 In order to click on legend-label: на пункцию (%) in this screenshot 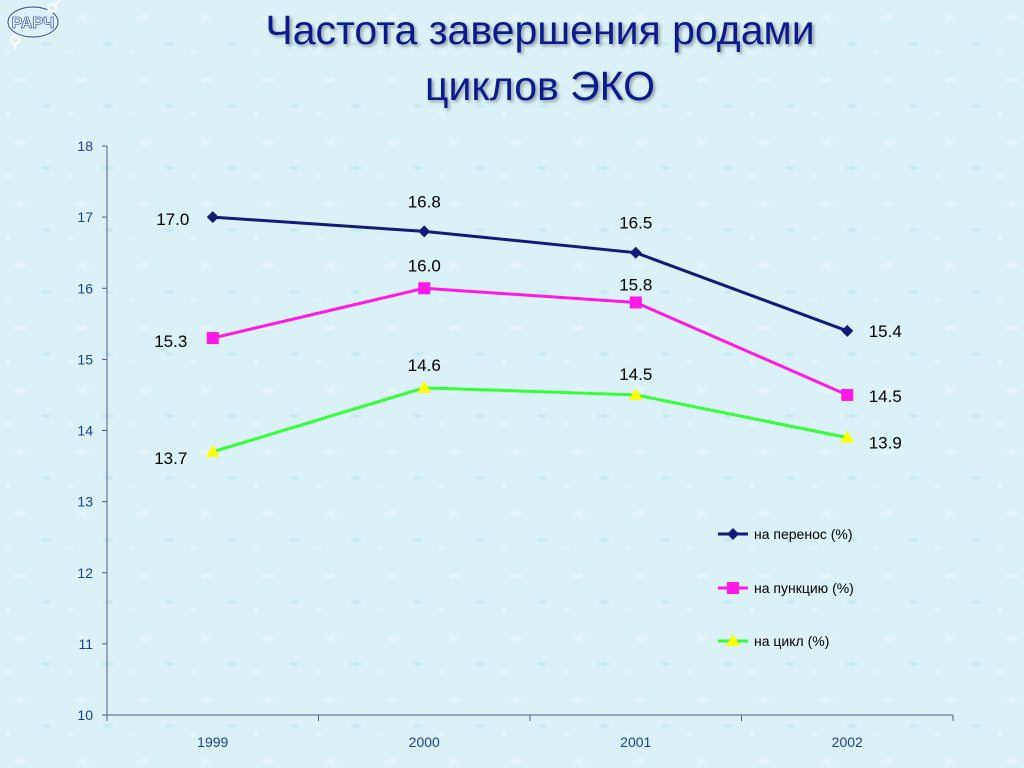, I will do `click(804, 588)`.